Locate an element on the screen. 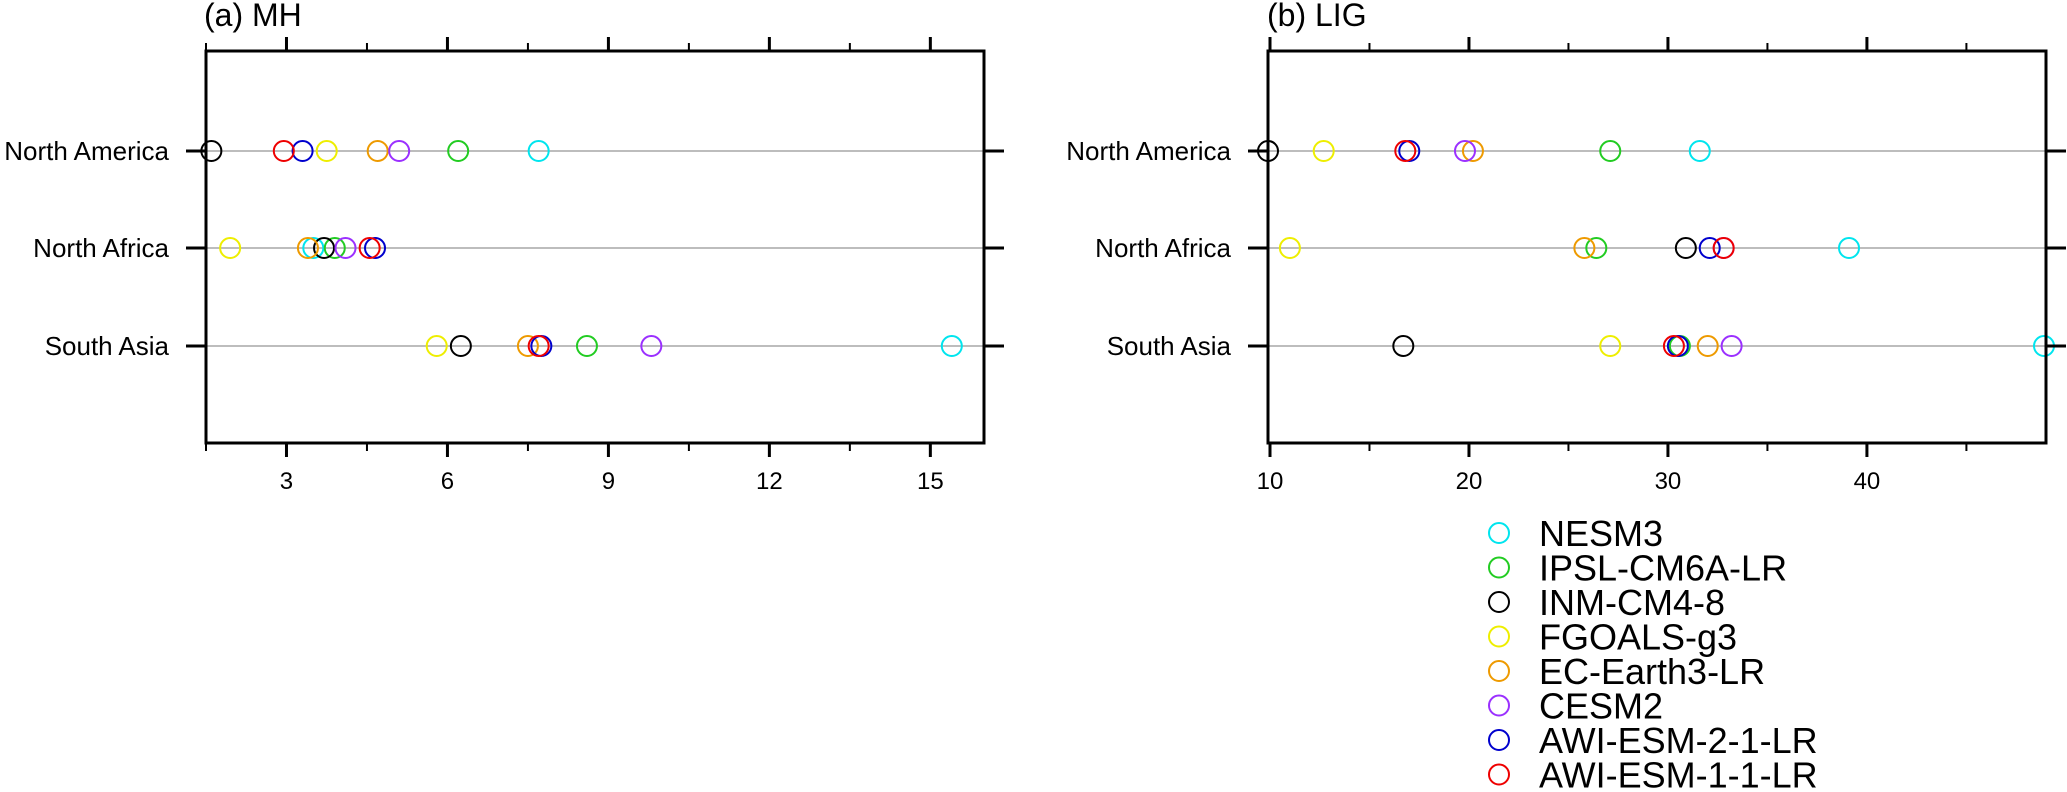 The height and width of the screenshot is (792, 2067). panel-a-xtick-label: 15 is located at coordinates (930, 481).